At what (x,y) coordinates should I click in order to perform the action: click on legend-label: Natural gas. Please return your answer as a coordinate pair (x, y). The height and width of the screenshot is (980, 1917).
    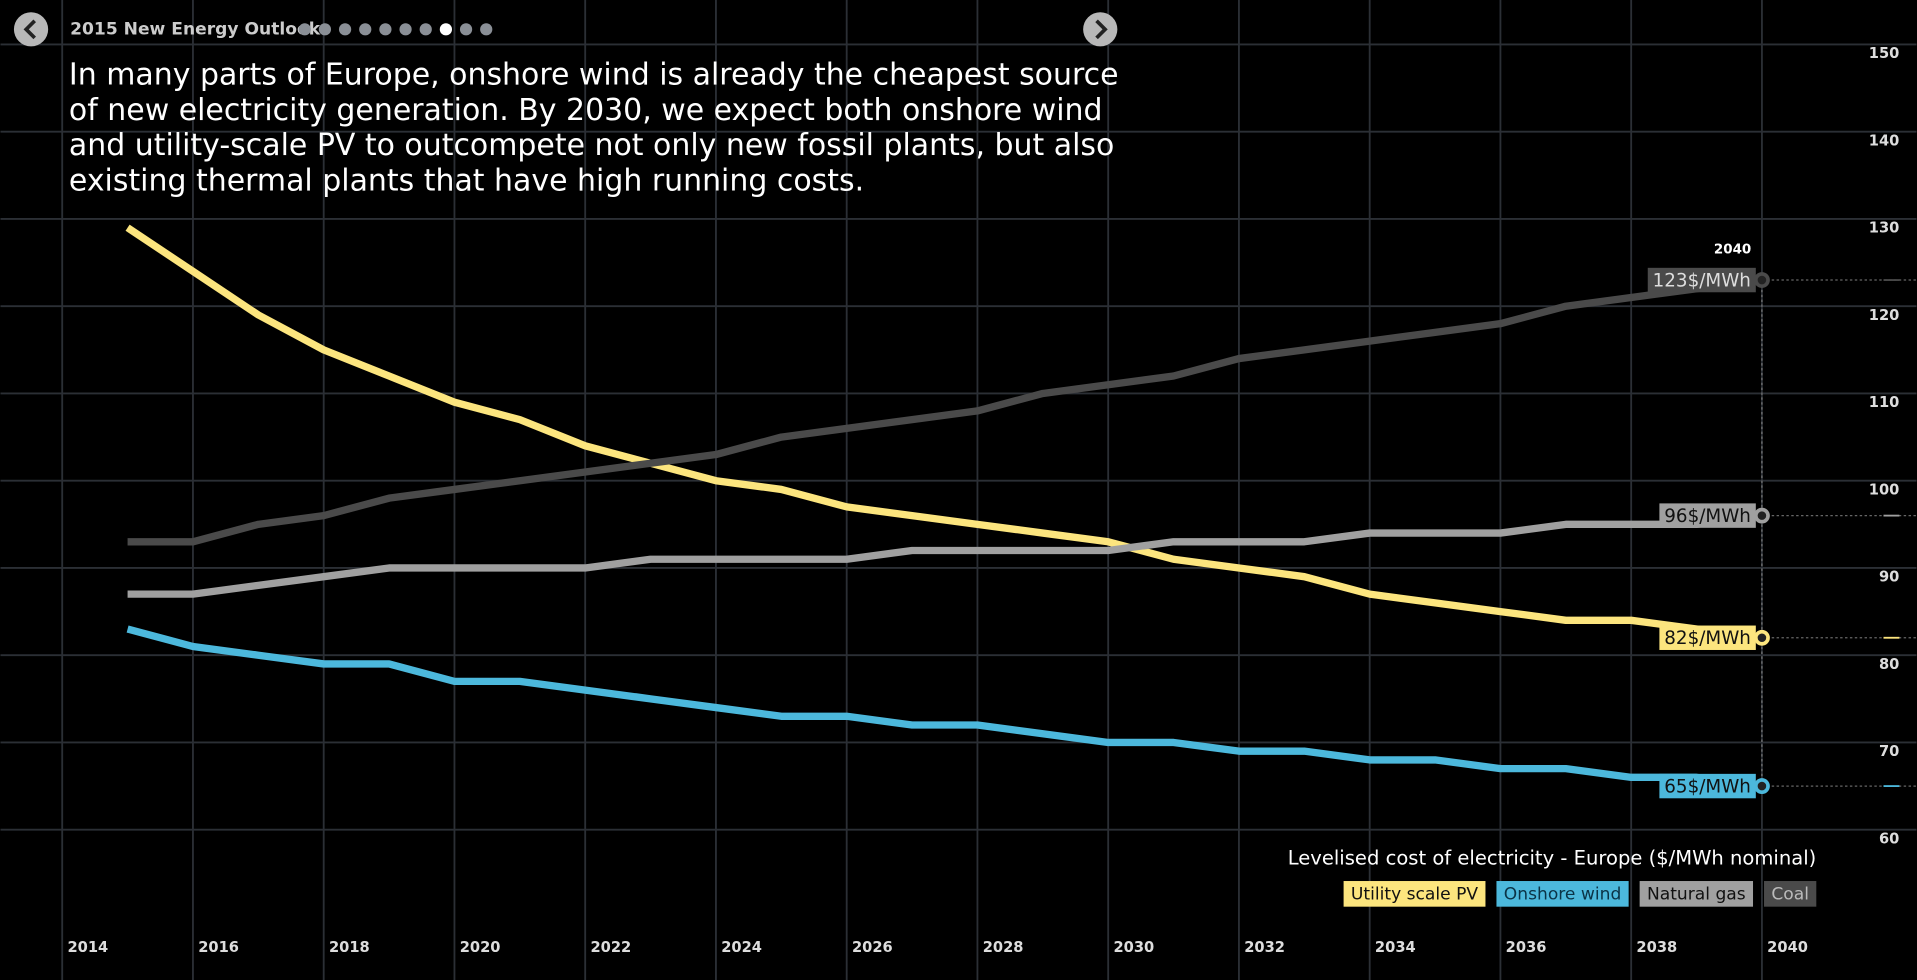
    Looking at the image, I should click on (1696, 894).